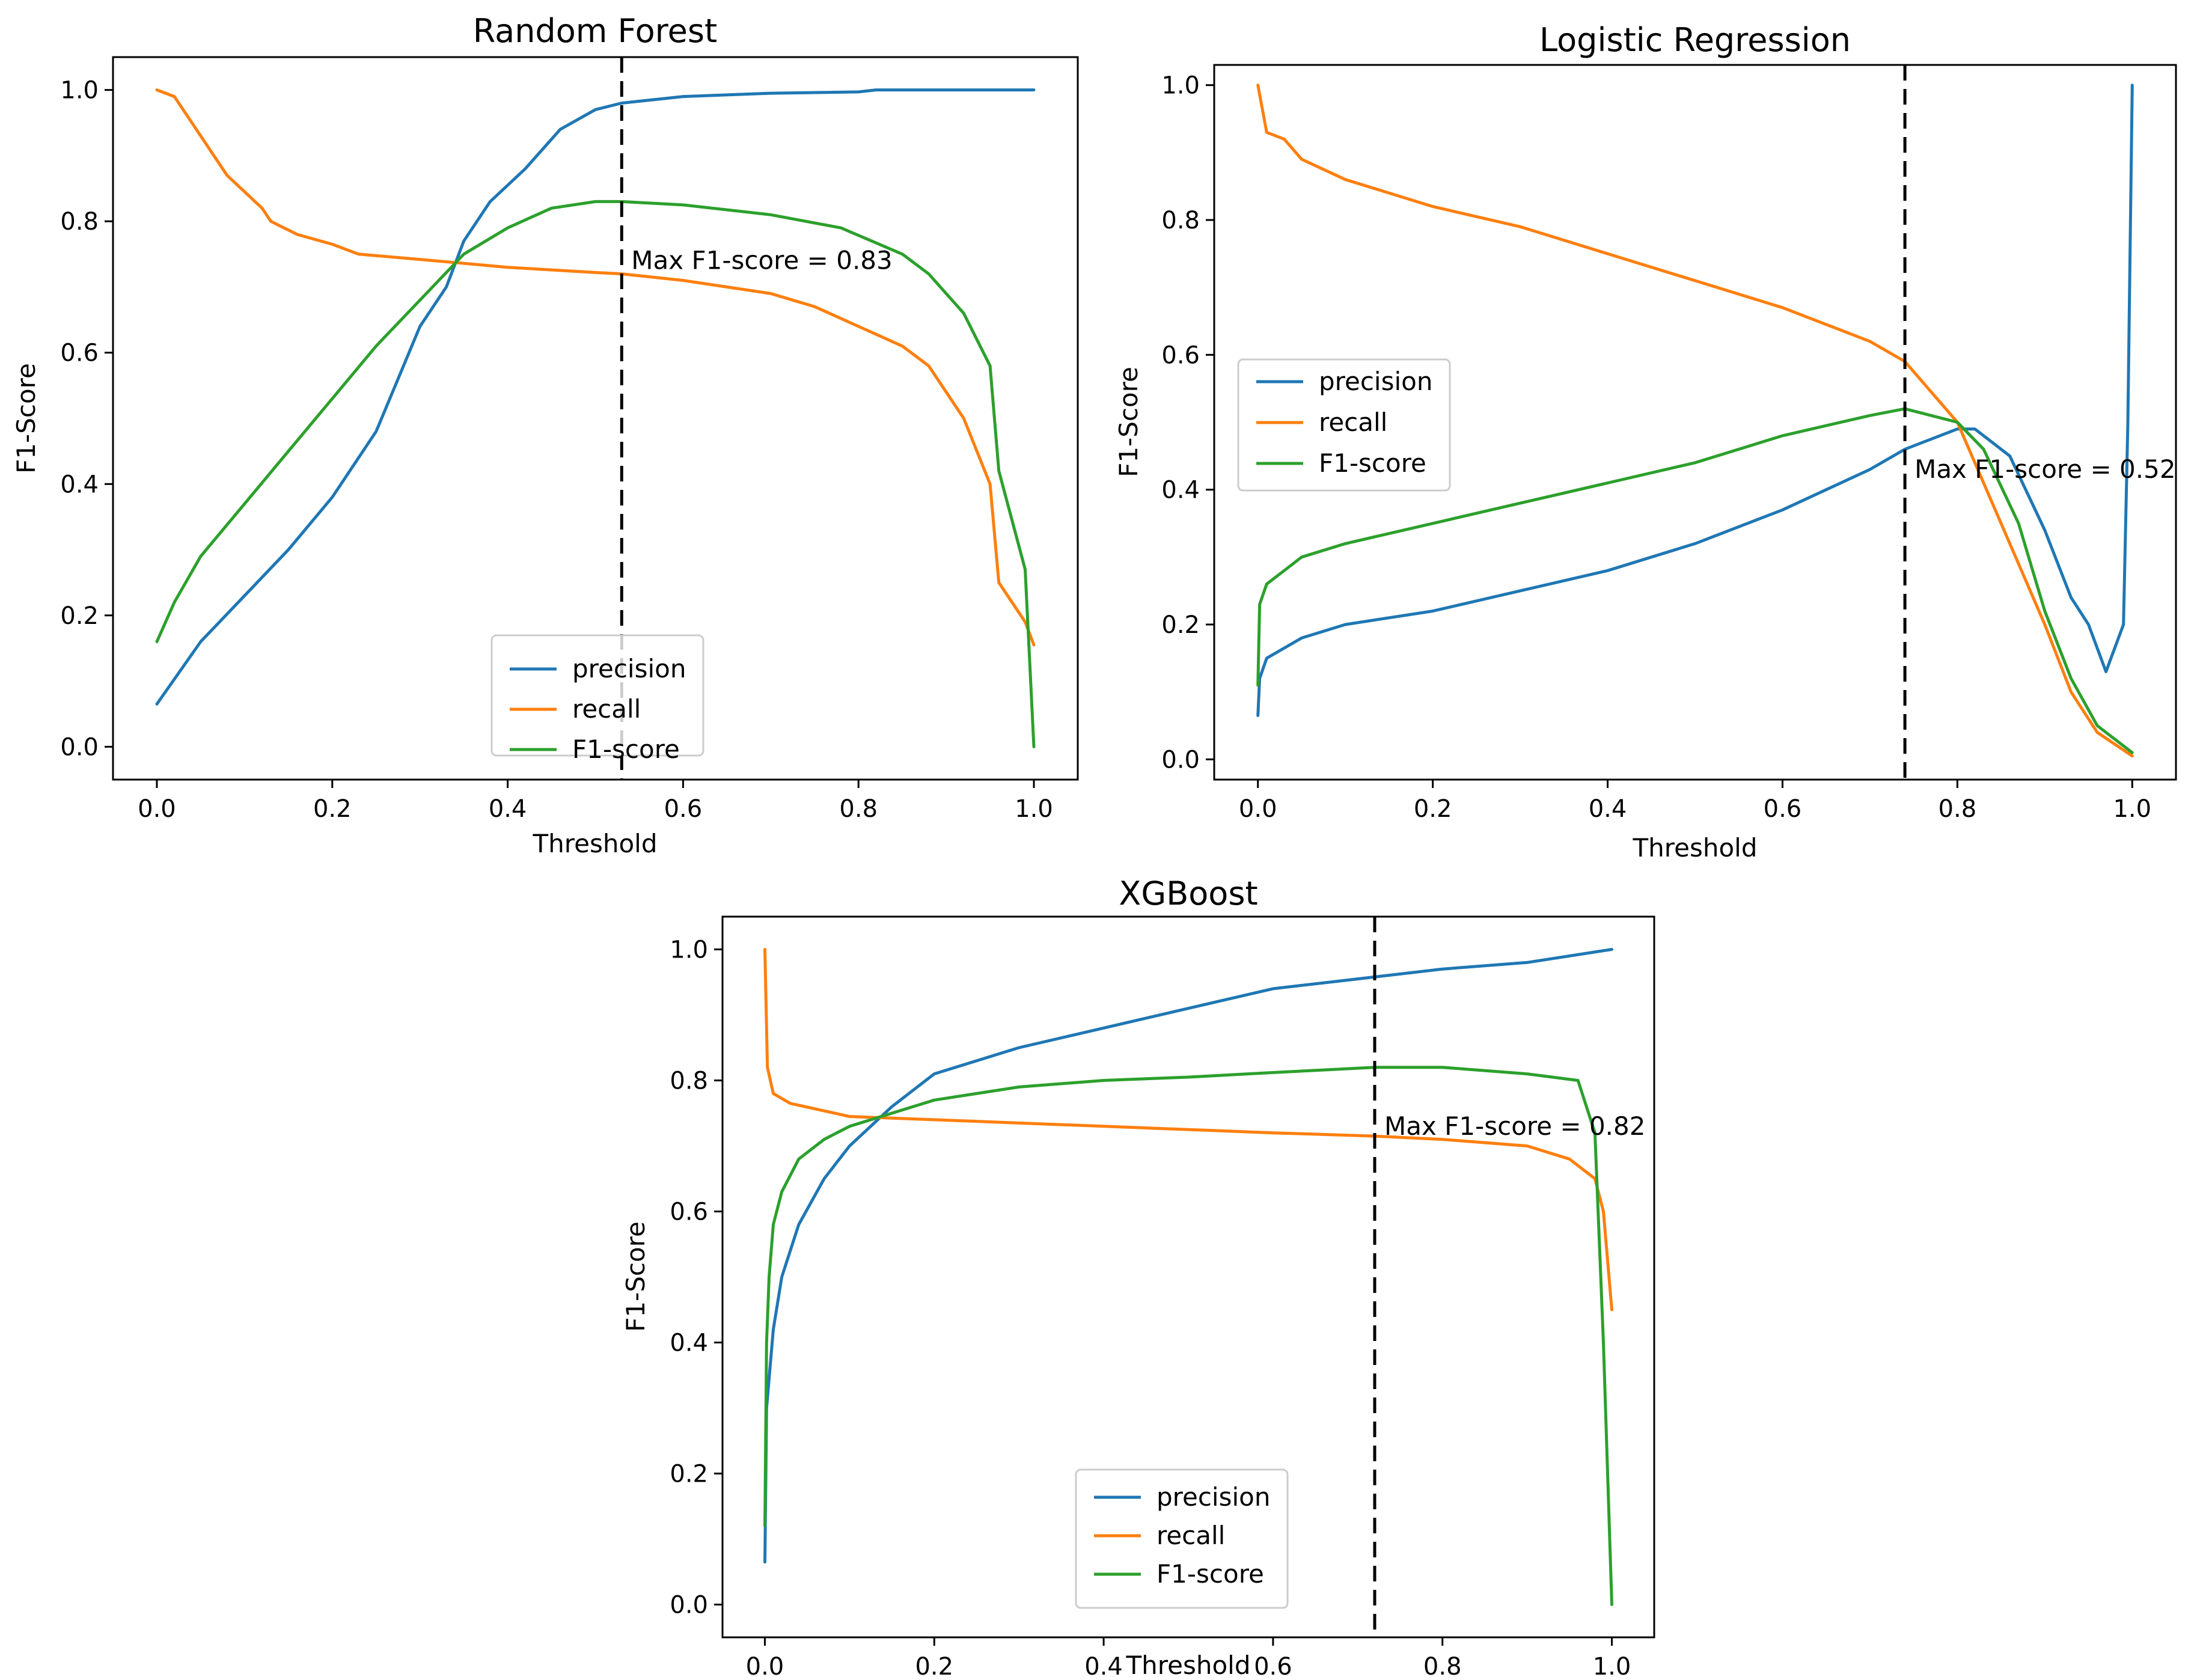  What do you see at coordinates (1514, 1126) in the screenshot?
I see `max-f1-annotation: Max F1-score = 0.82` at bounding box center [1514, 1126].